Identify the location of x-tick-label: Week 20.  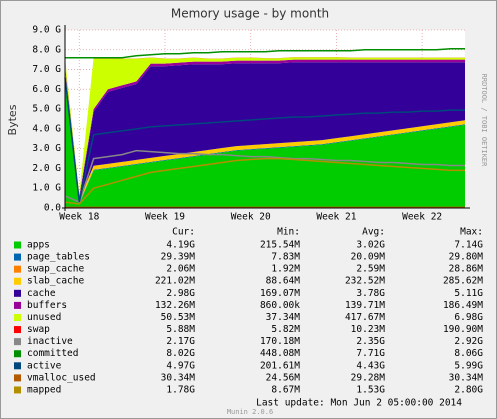
(251, 217).